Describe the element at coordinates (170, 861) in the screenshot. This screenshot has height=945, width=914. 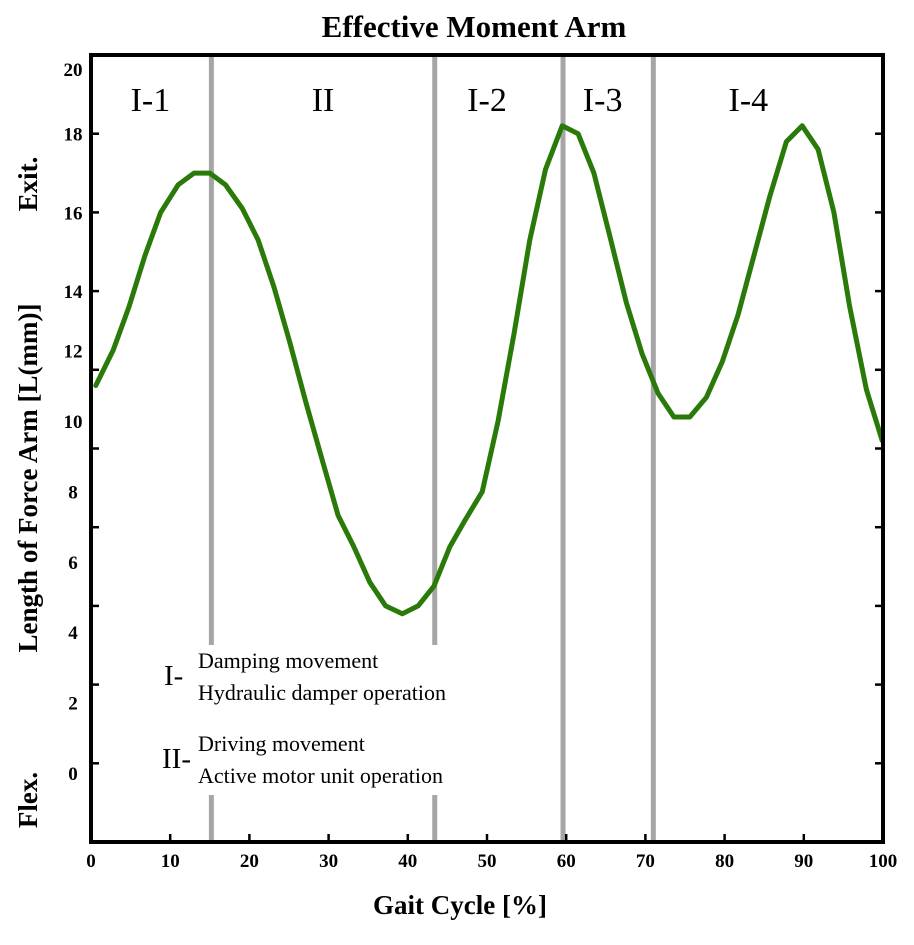
I see `x-tick-label: 10` at that location.